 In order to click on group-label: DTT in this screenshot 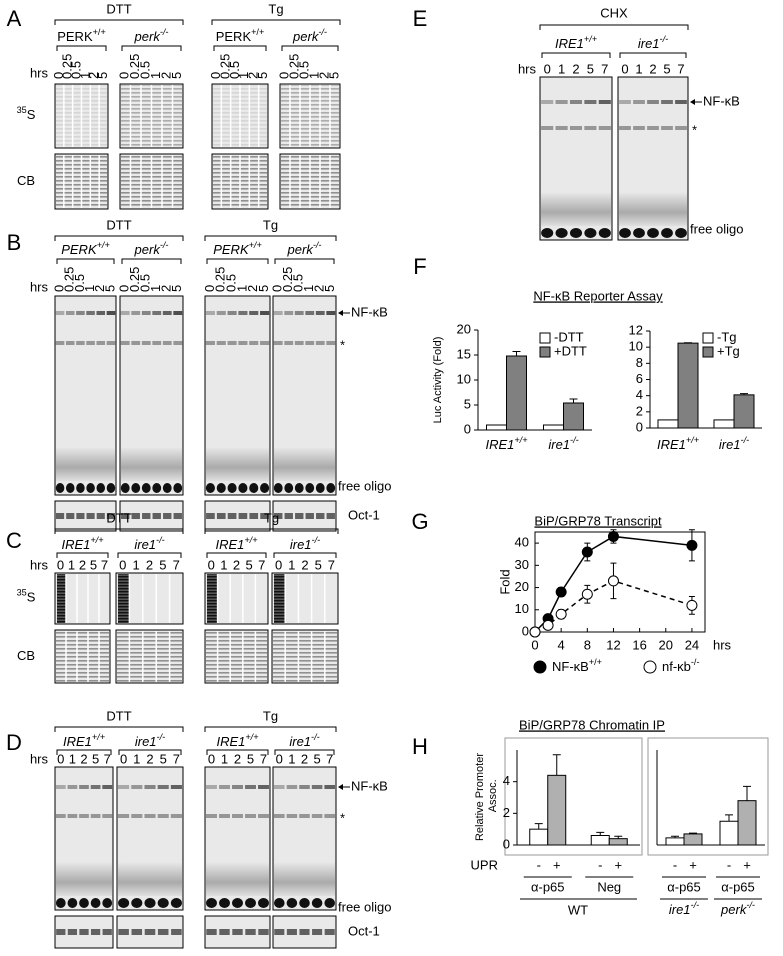, I will do `click(118, 224)`.